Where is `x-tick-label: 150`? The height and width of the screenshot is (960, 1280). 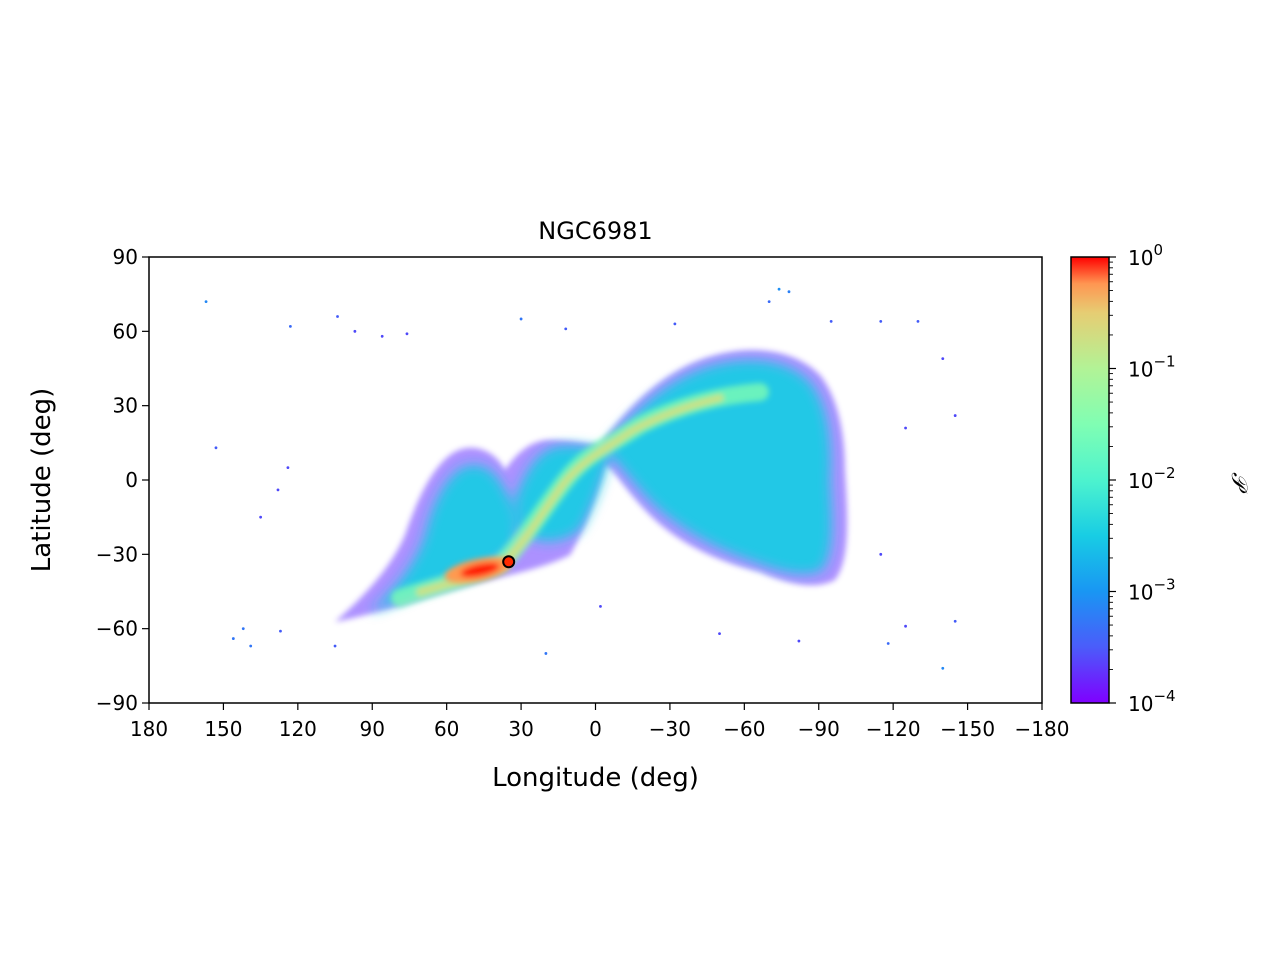
x-tick-label: 150 is located at coordinates (223, 729).